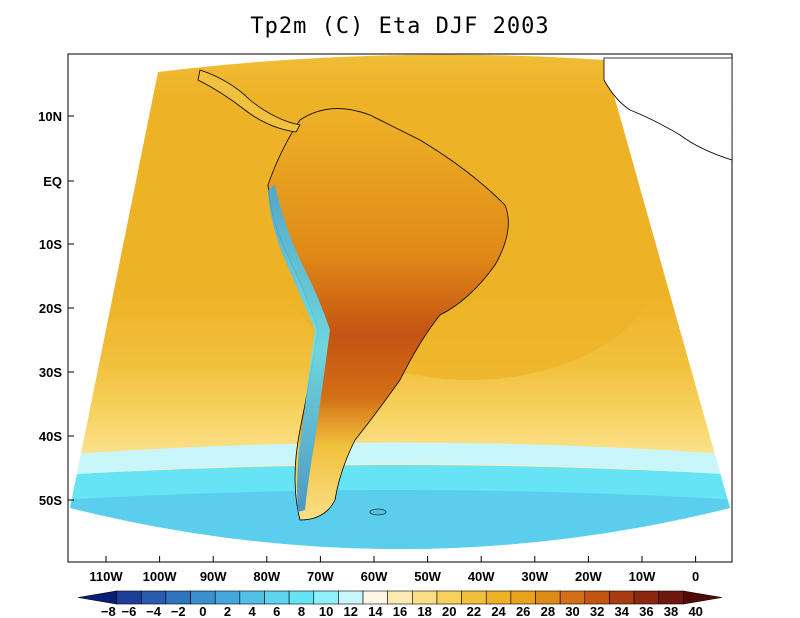 This screenshot has width=800, height=618. What do you see at coordinates (695, 576) in the screenshot?
I see `lon-tick-label: 0` at bounding box center [695, 576].